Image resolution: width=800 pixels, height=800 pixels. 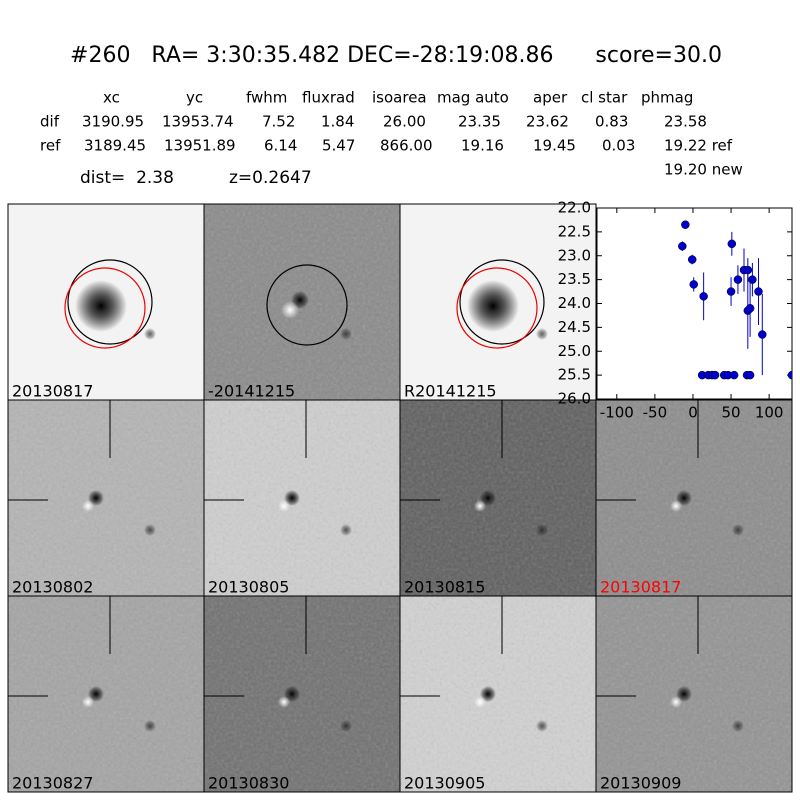 I want to click on table-cell: 3189.45, so click(x=115, y=146).